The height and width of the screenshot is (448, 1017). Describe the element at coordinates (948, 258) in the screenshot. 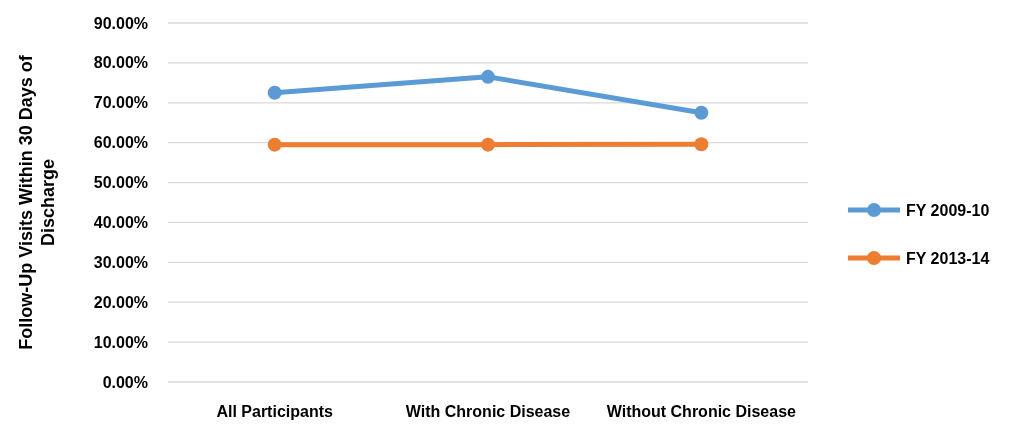

I see `legend-label: FY 2013-14` at that location.